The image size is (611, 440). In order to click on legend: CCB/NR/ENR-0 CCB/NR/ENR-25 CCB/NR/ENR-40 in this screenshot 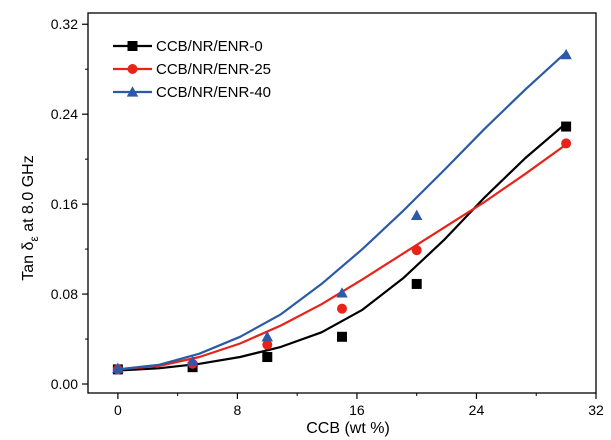, I will do `click(192, 69)`.